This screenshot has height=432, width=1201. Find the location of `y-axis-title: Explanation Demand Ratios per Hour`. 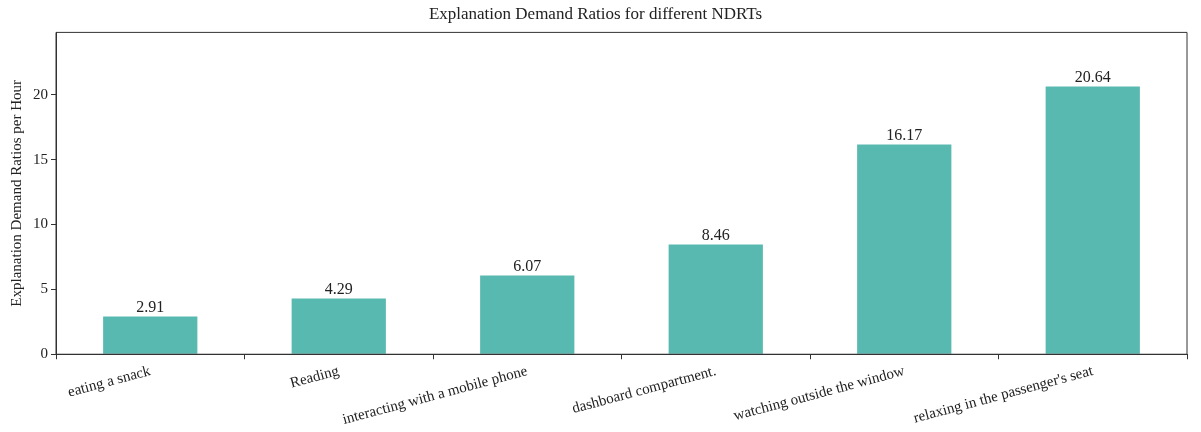

y-axis-title: Explanation Demand Ratios per Hour is located at coordinates (15, 193).